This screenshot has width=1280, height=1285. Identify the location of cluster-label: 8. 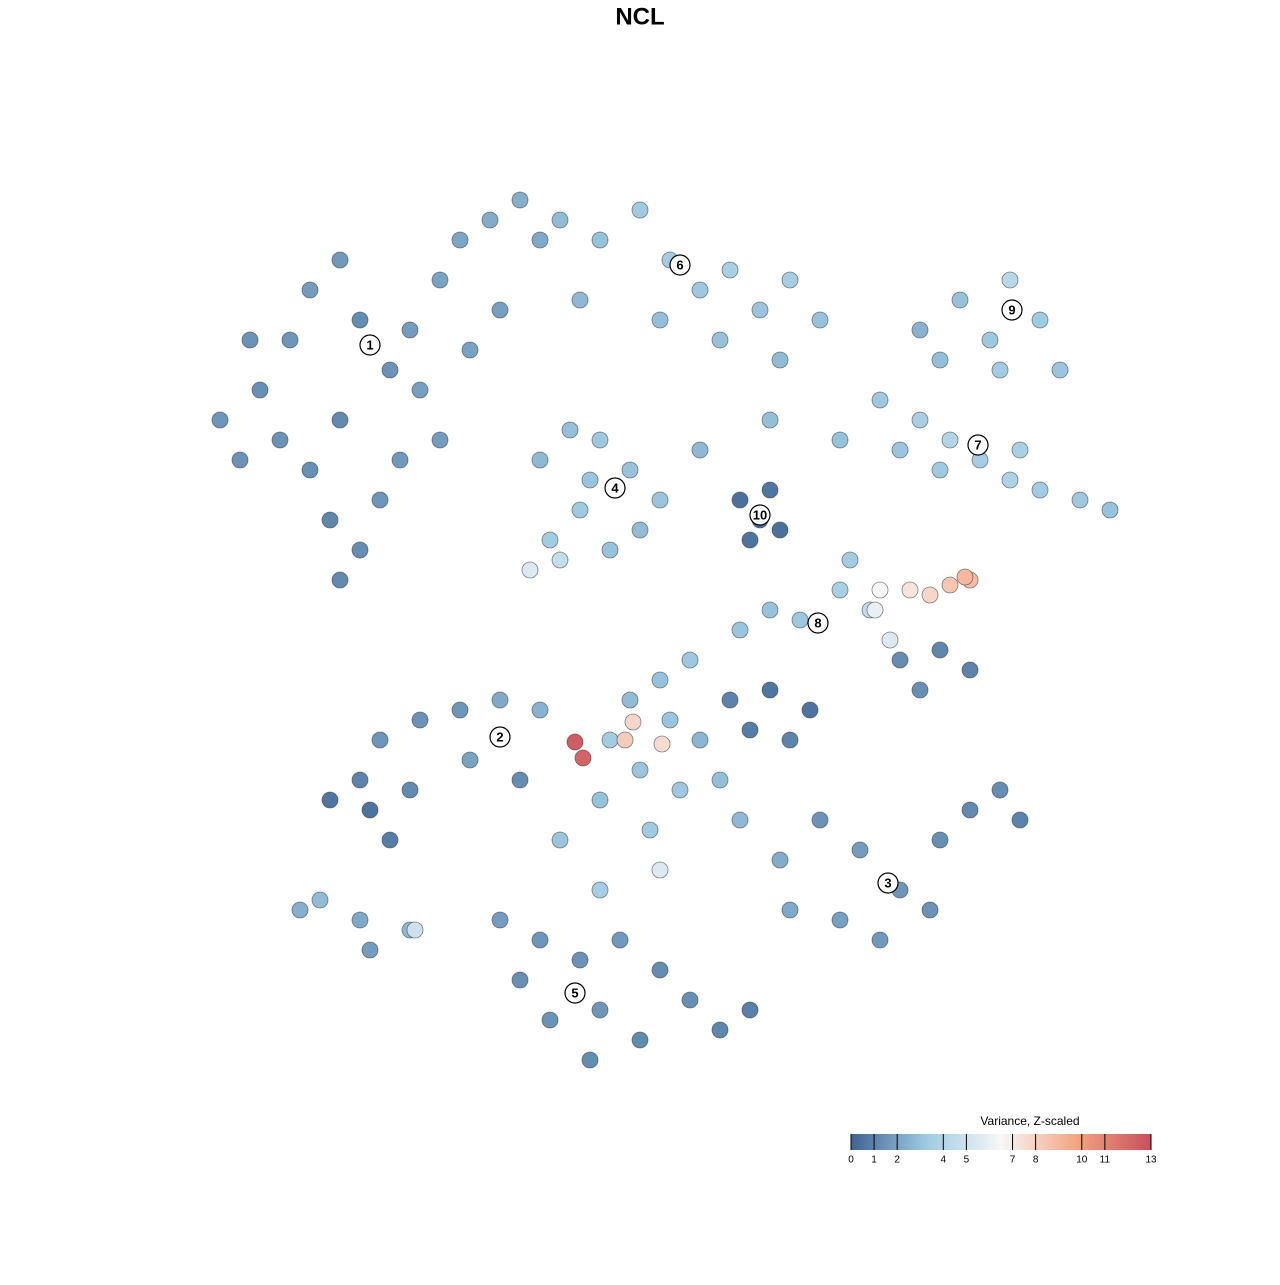
(817, 622).